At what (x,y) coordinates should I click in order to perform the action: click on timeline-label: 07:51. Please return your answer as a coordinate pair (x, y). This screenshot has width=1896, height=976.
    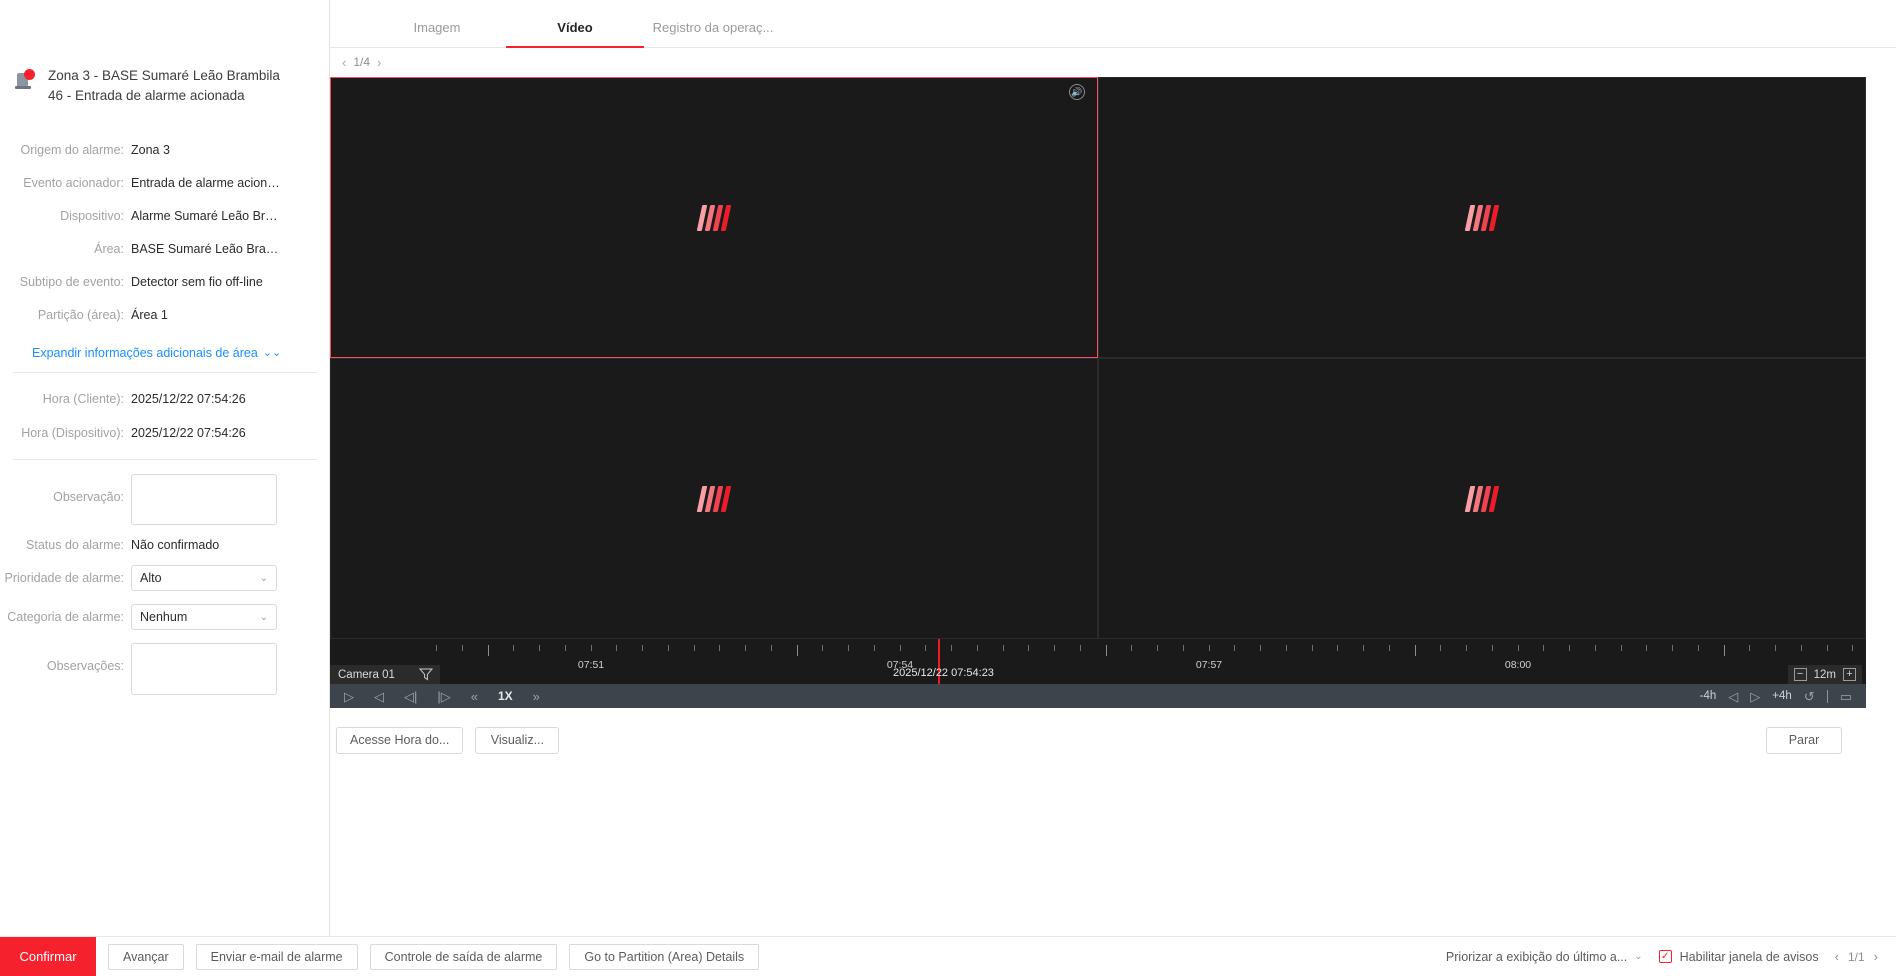
    Looking at the image, I should click on (591, 665).